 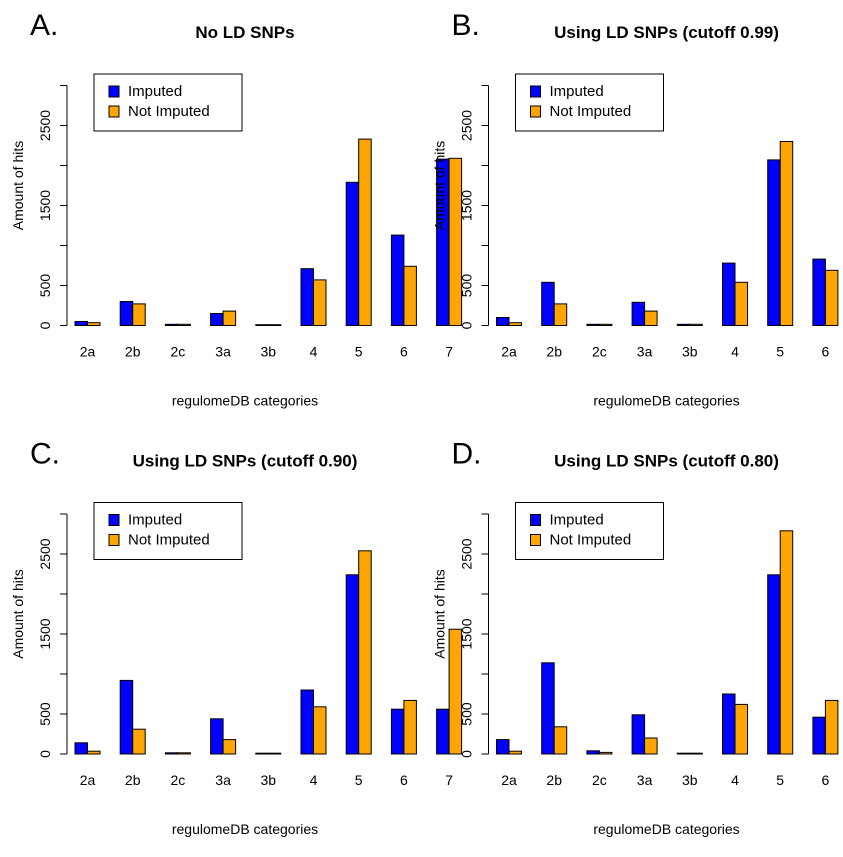 I want to click on chart-title: Using LD SNPs (cutoff 0.80), so click(x=666, y=461).